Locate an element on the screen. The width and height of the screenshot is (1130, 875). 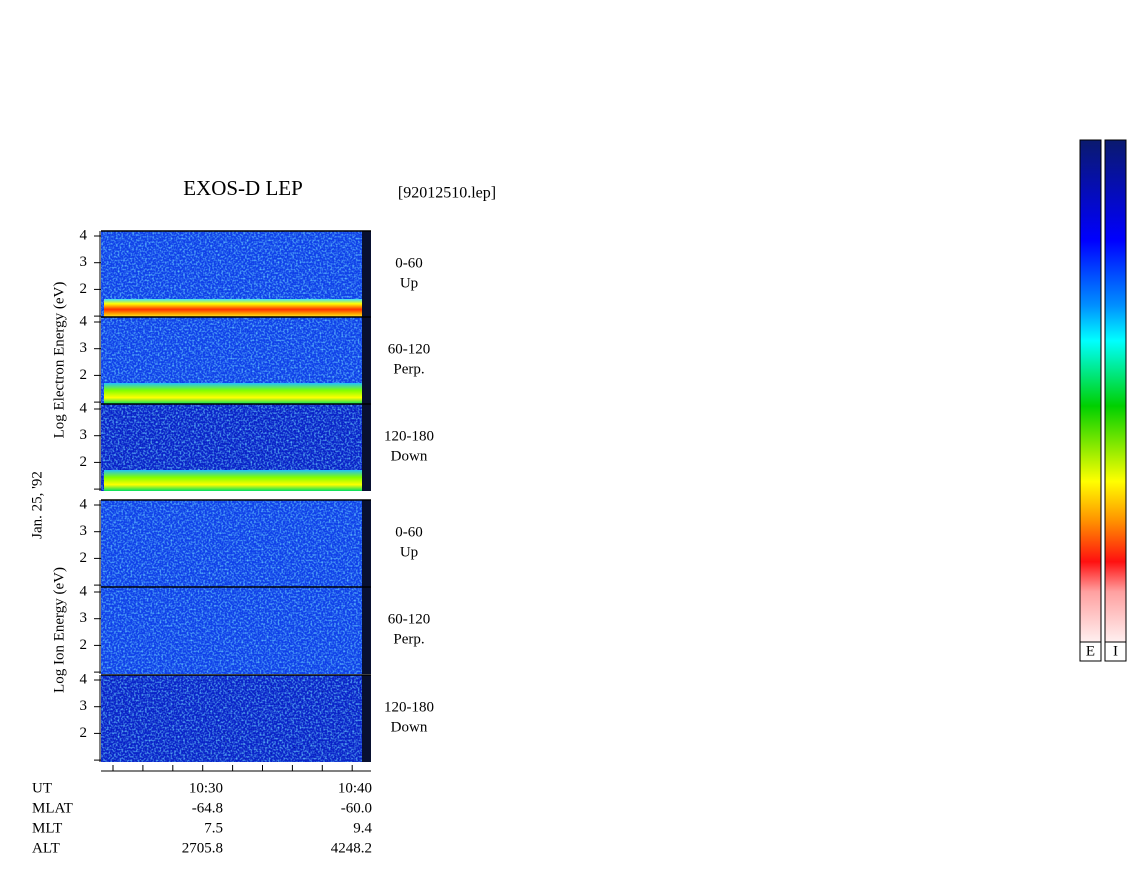
row-value: 10:30 is located at coordinates (206, 788).